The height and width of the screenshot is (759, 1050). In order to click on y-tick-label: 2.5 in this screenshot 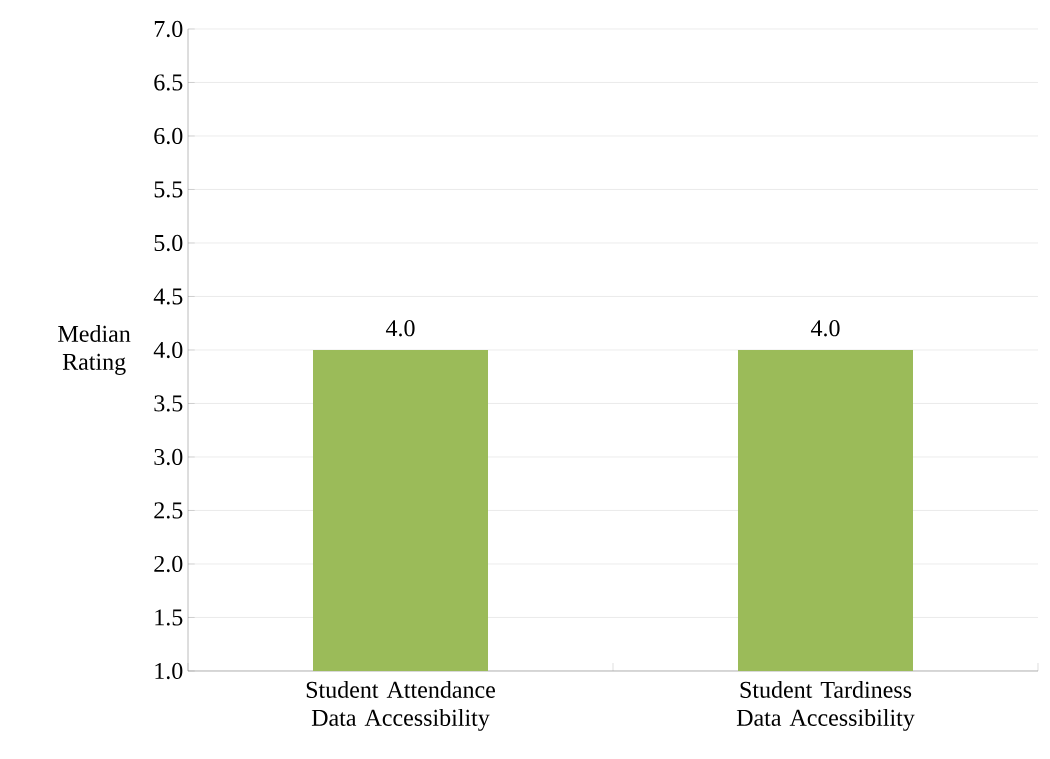, I will do `click(168, 510)`.